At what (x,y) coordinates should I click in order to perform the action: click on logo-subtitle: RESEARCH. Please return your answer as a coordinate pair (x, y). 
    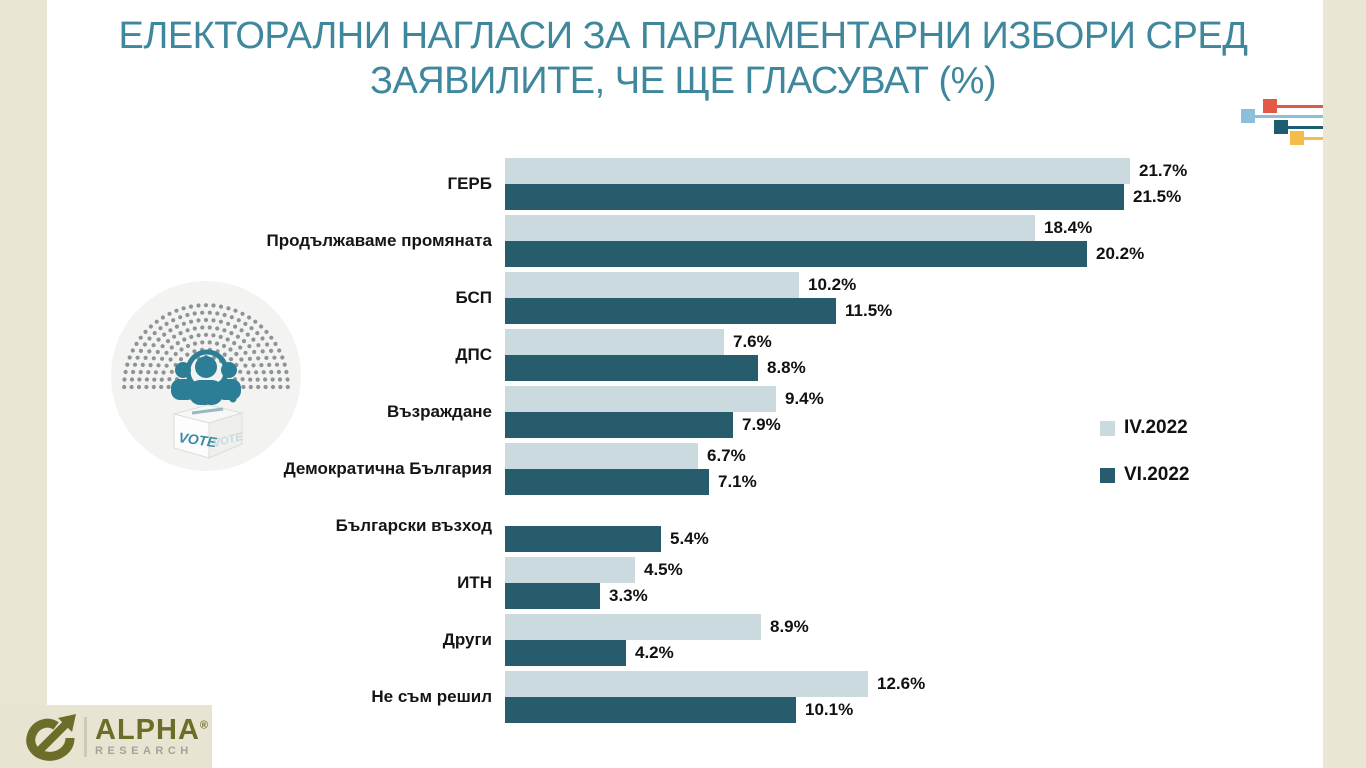
    Looking at the image, I should click on (144, 751).